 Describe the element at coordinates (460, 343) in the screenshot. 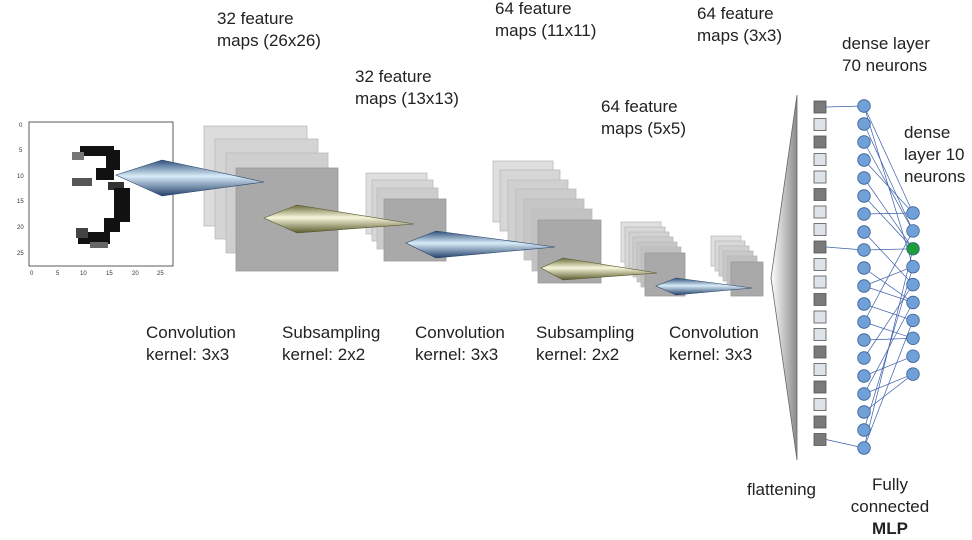

I see `label-op-convolution-2: Convolution kernel: 3x3` at that location.